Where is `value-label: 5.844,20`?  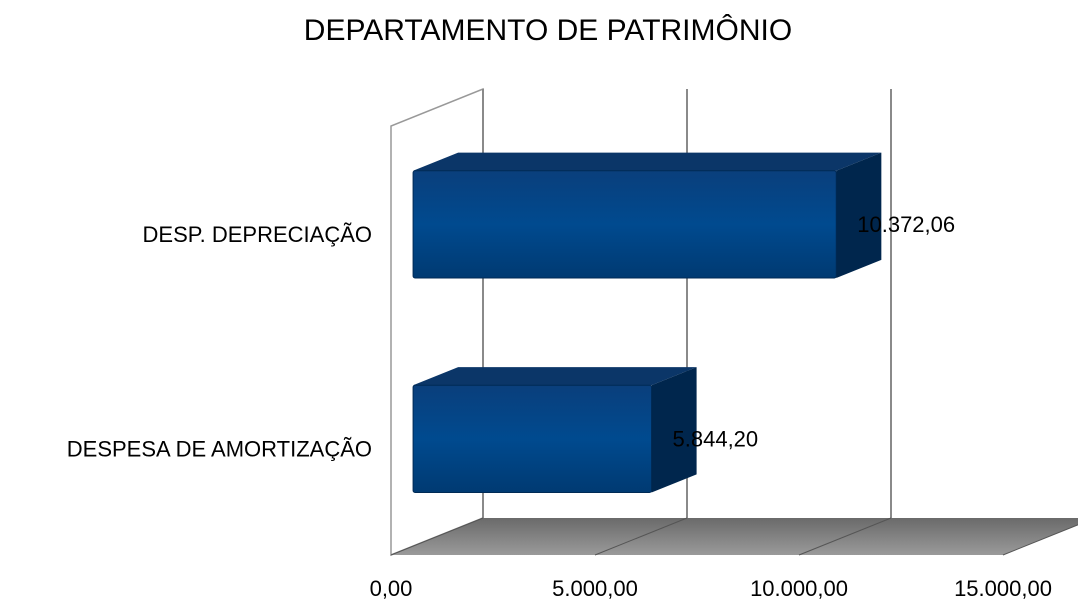 value-label: 5.844,20 is located at coordinates (716, 439).